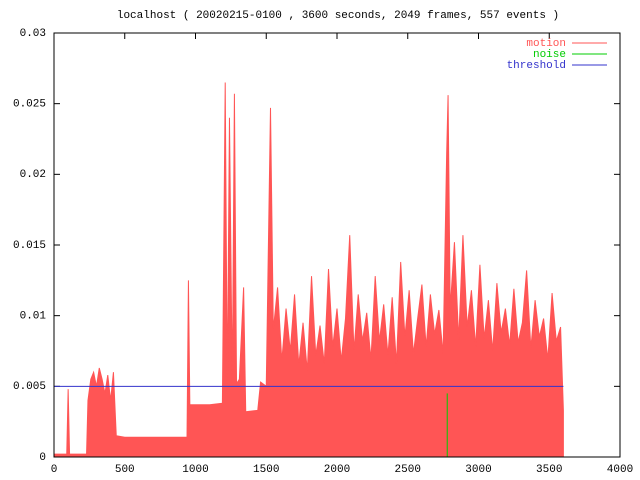  What do you see at coordinates (29, 387) in the screenshot?
I see `y-tick-label: 0.005` at bounding box center [29, 387].